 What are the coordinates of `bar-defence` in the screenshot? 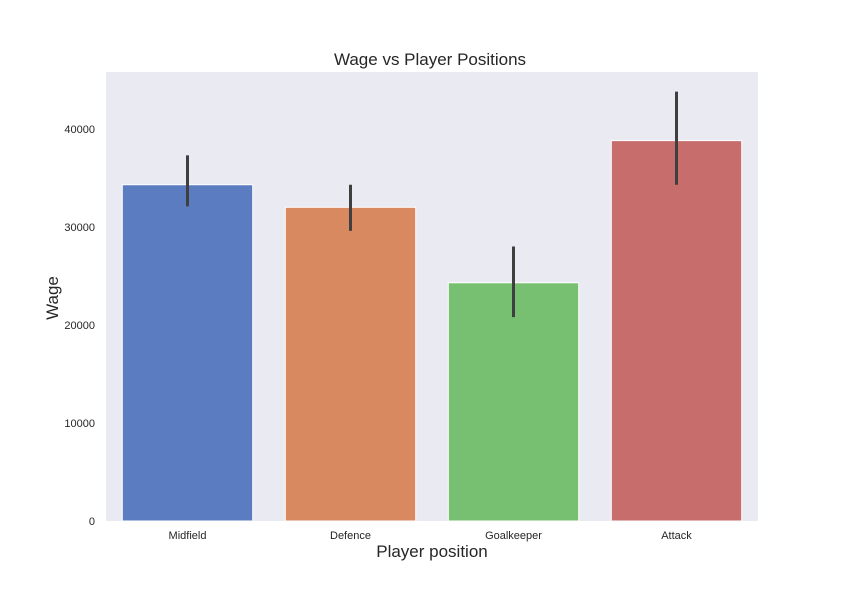 It's located at (350, 364).